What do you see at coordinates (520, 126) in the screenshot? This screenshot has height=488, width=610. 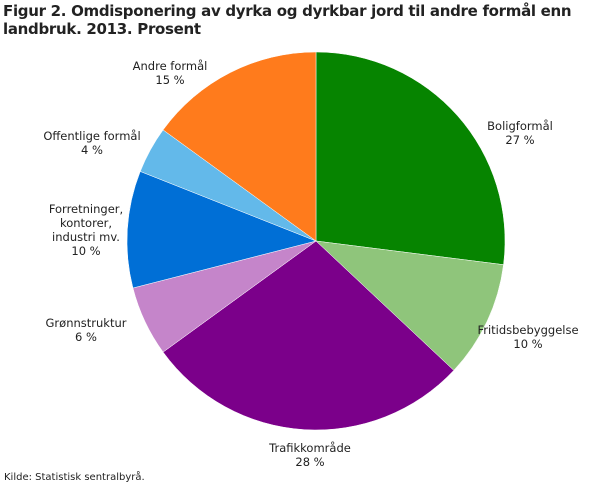 I see `category-name: Boligformål` at bounding box center [520, 126].